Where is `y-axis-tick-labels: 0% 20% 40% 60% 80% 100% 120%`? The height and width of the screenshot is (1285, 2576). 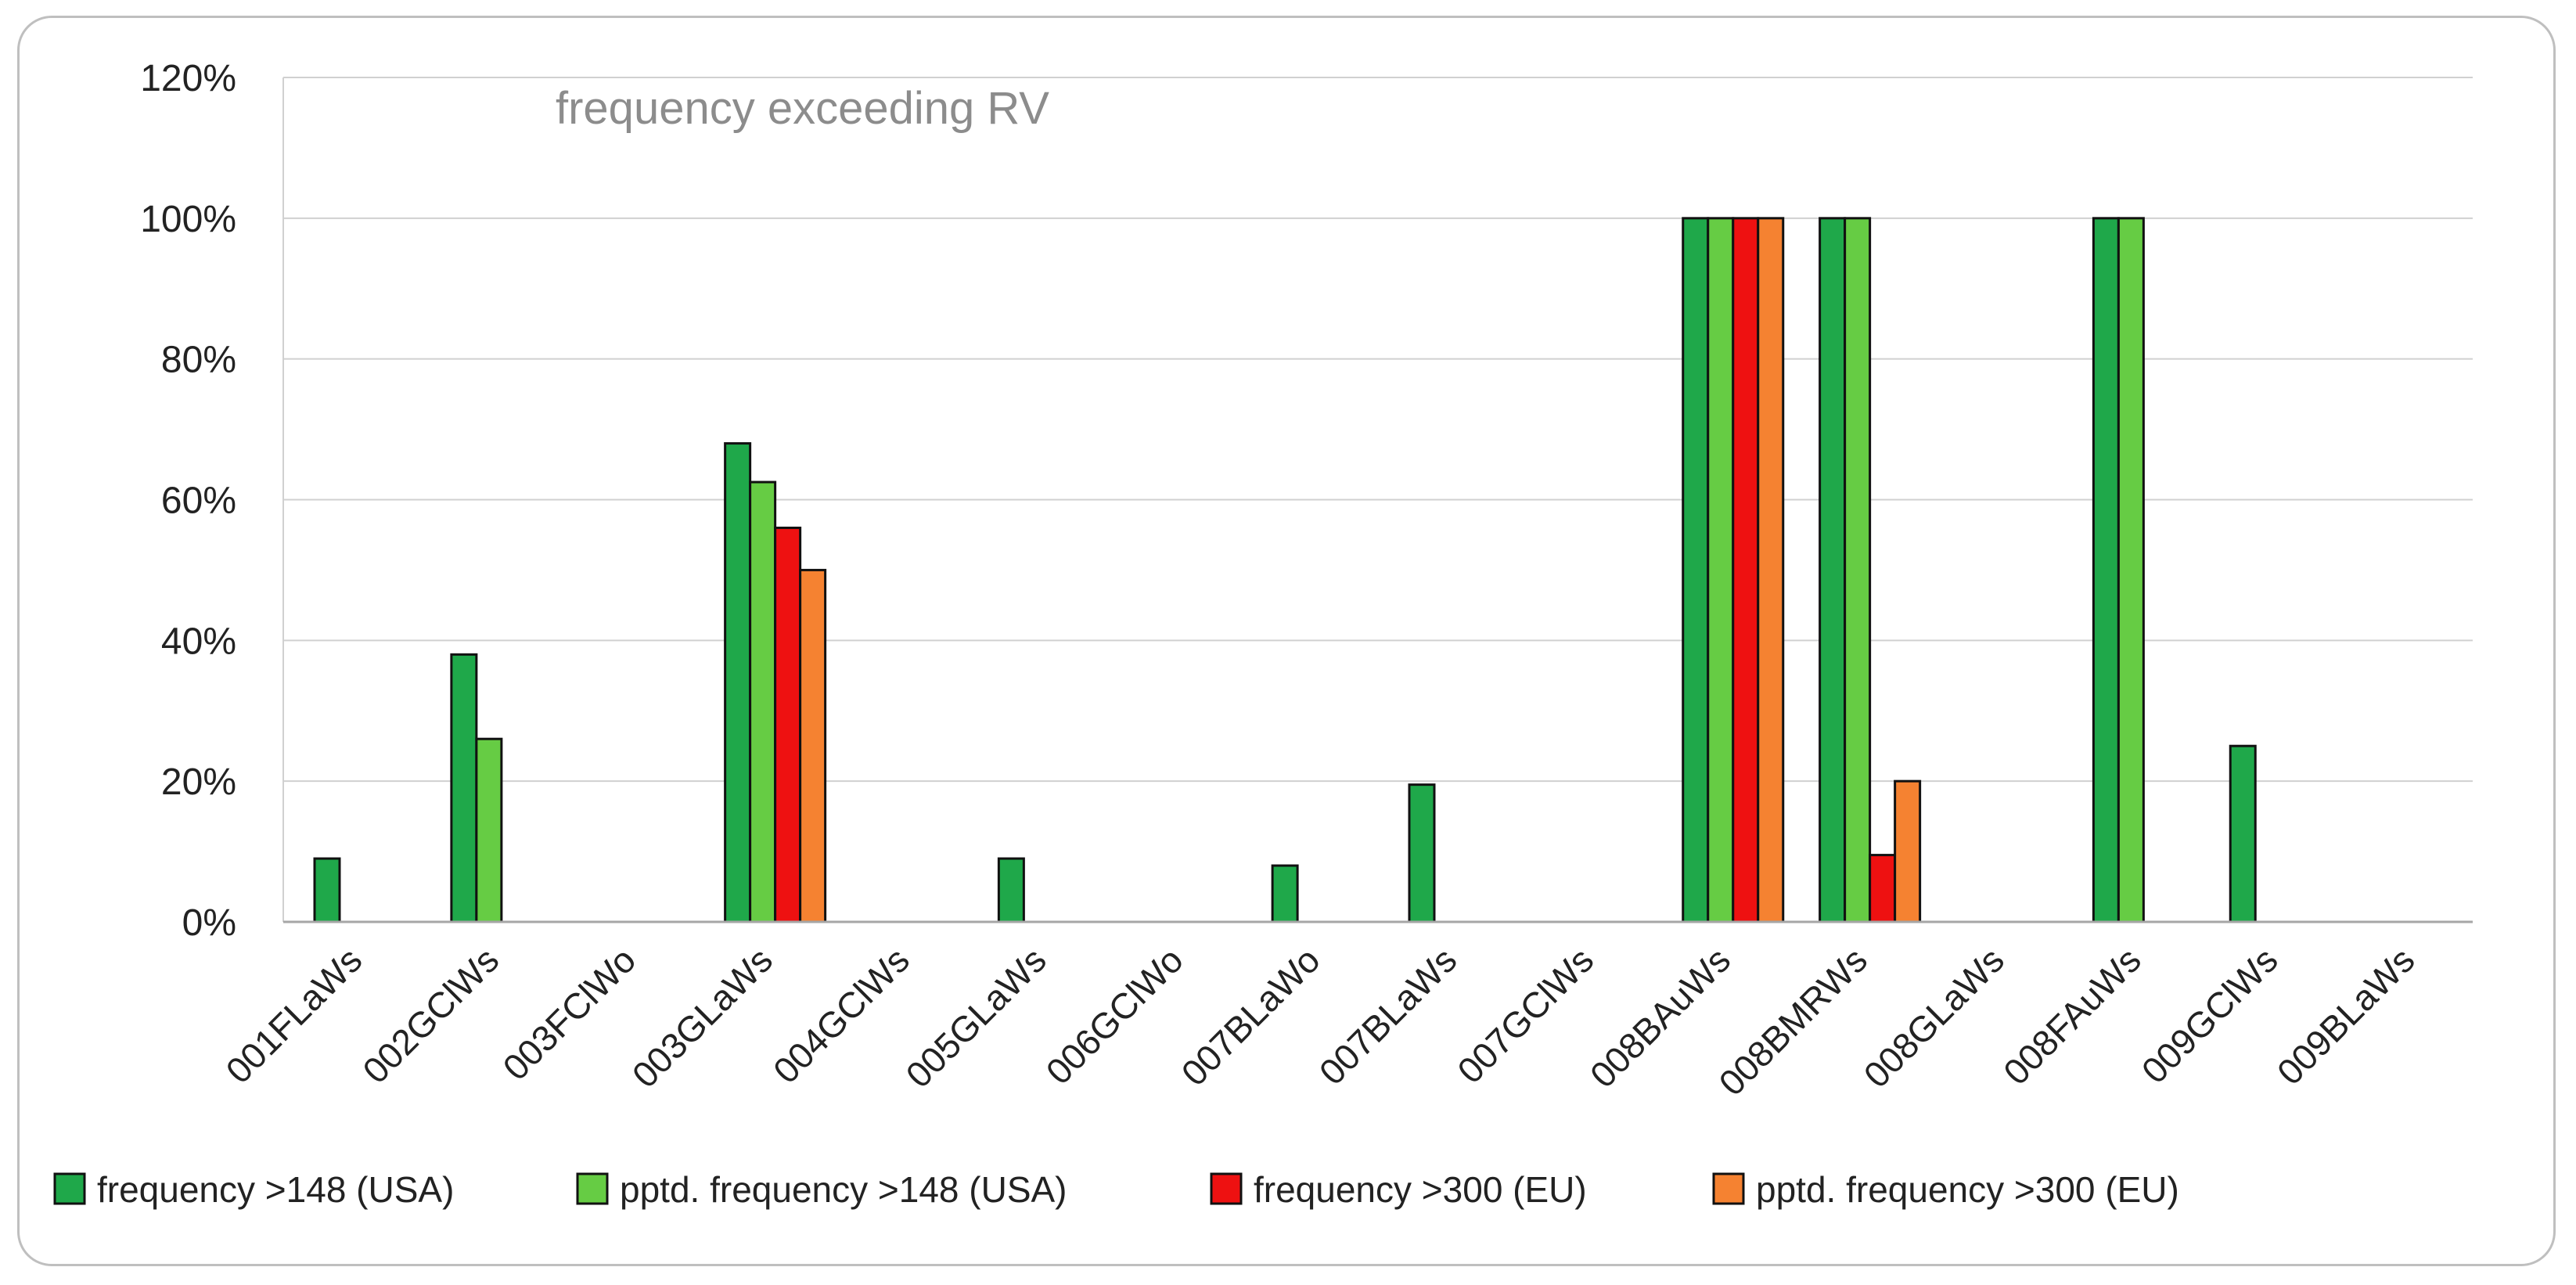
y-axis-tick-labels: 0% 20% 40% 60% 80% 100% 120% is located at coordinates (188, 501).